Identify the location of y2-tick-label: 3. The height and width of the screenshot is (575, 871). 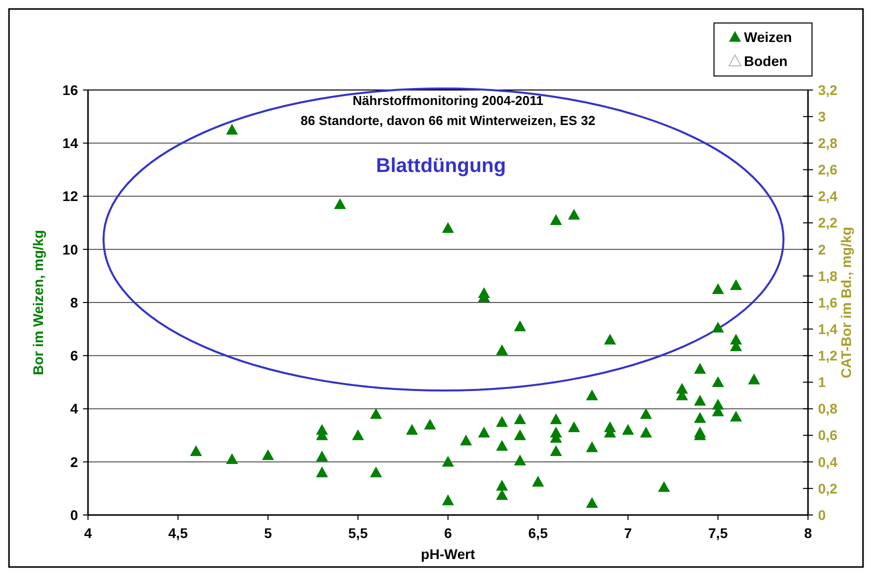
(822, 116).